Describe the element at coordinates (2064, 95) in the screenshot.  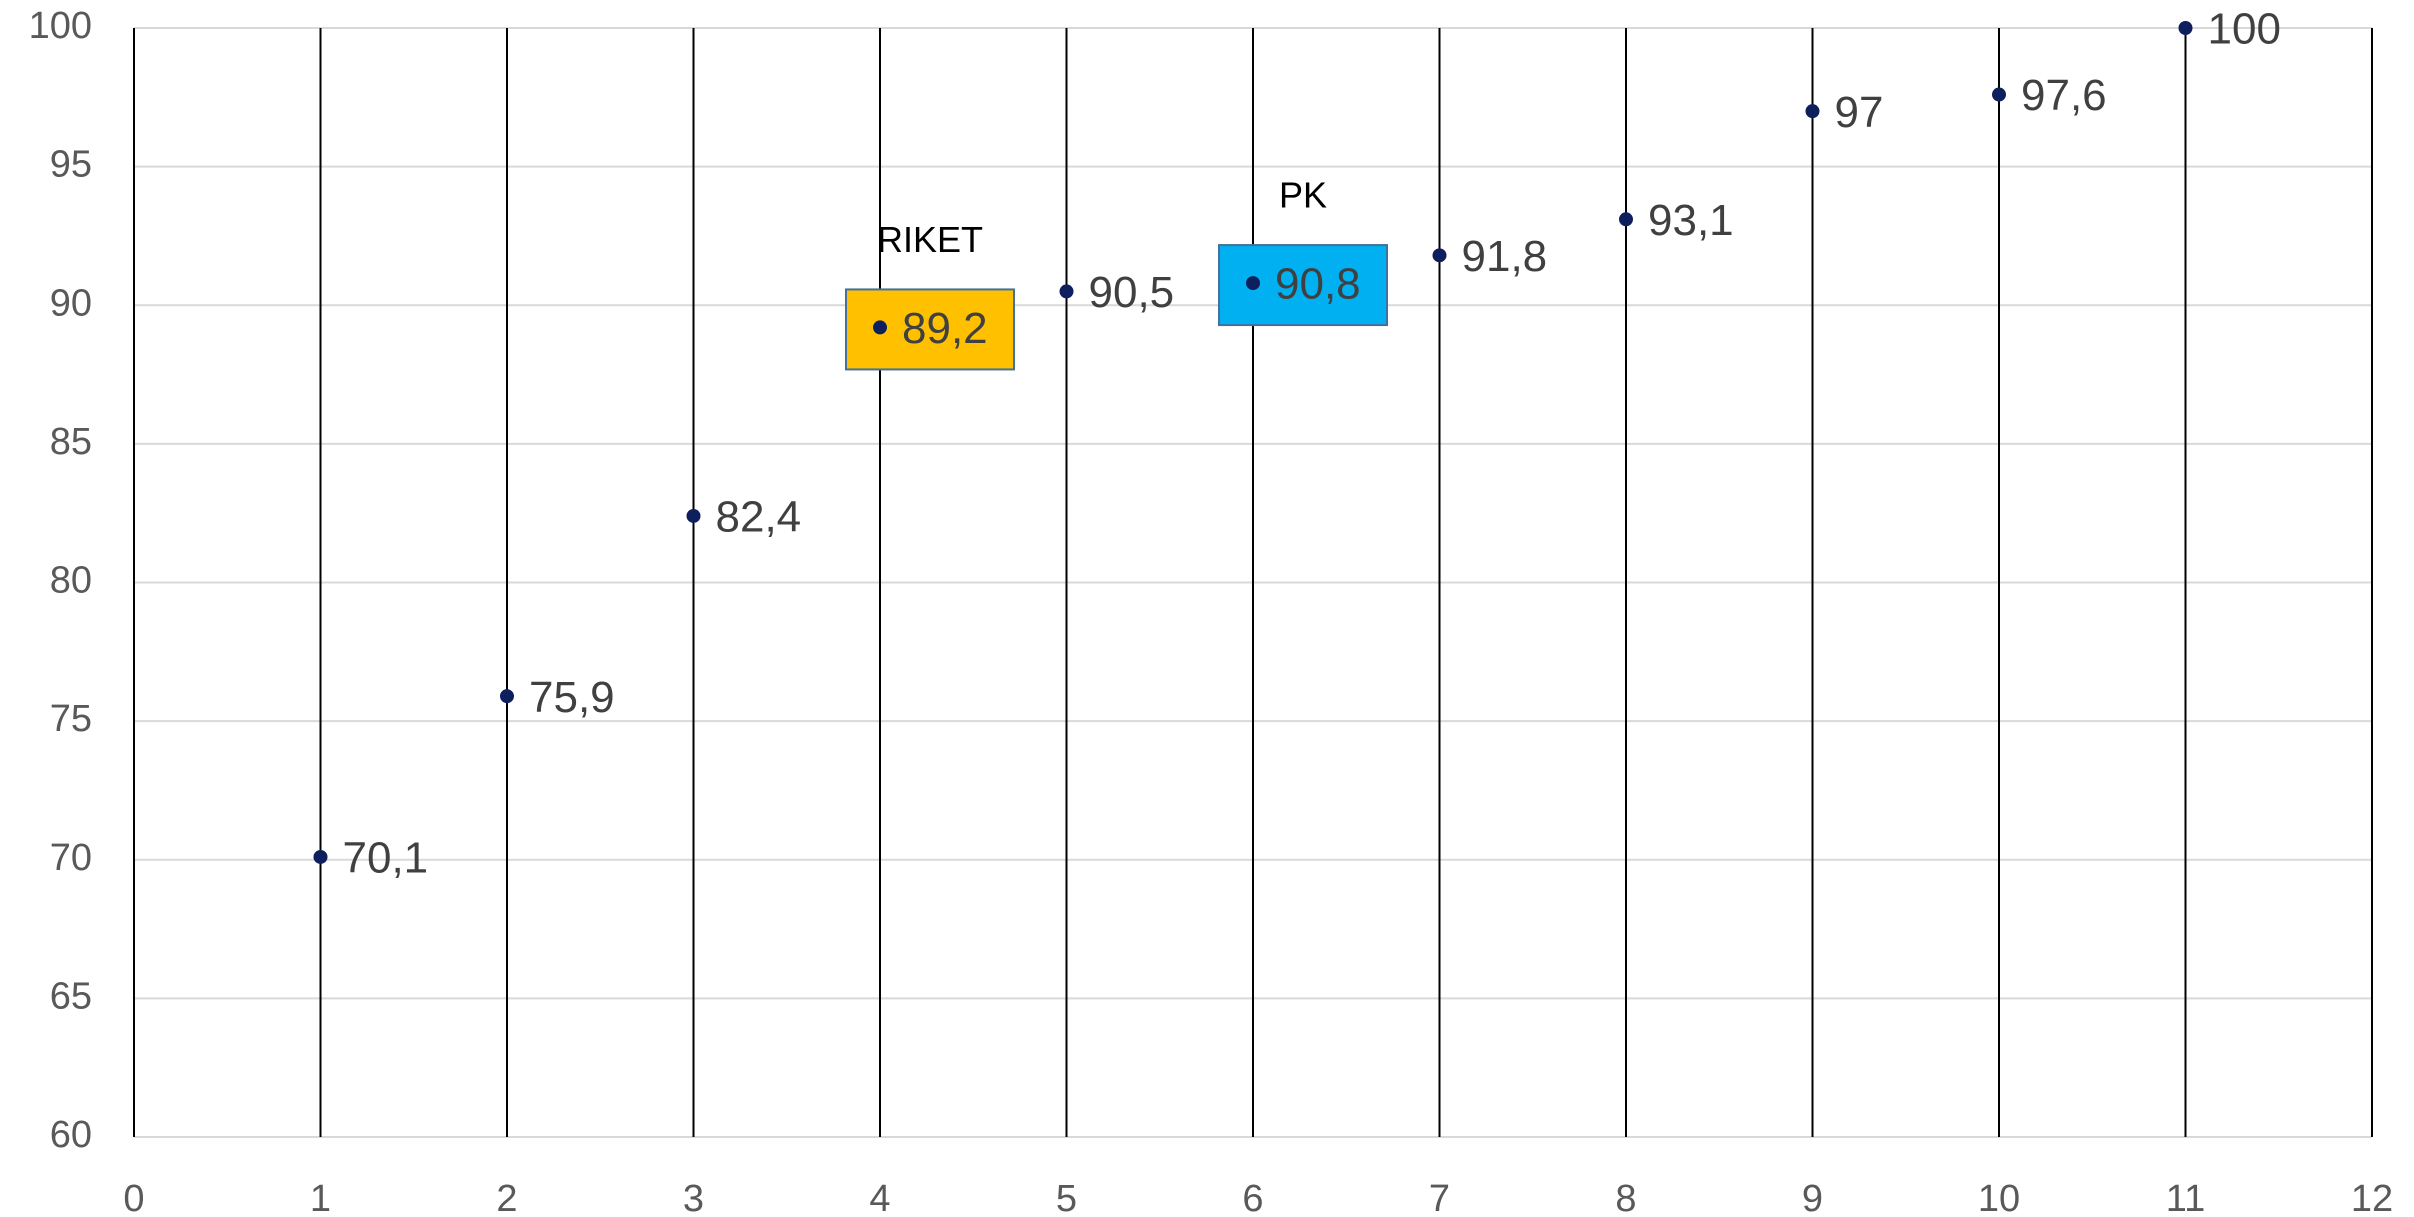
I see `data-label: 97,6` at that location.